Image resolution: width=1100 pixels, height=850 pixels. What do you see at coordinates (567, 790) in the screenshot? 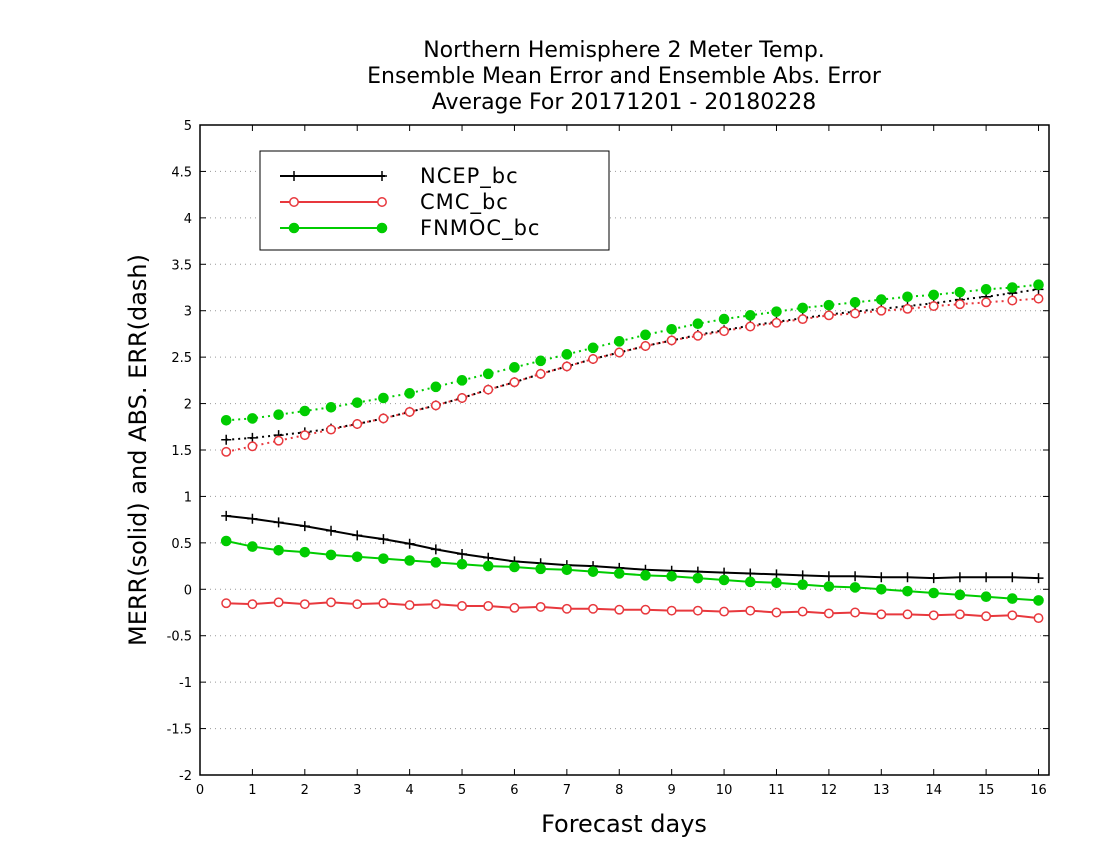
I see `x-tick-label: 7` at bounding box center [567, 790].